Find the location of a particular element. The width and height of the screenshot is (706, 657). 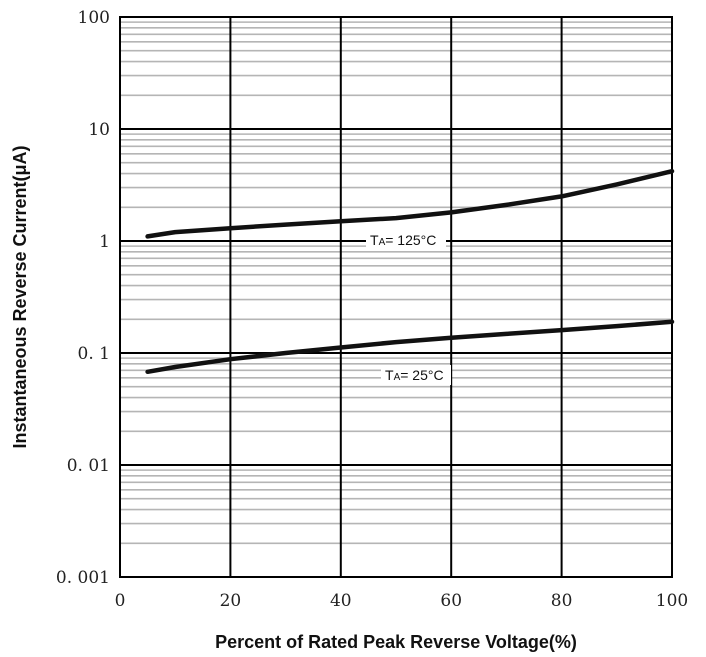

y-tick-label: 1 is located at coordinates (104, 242).